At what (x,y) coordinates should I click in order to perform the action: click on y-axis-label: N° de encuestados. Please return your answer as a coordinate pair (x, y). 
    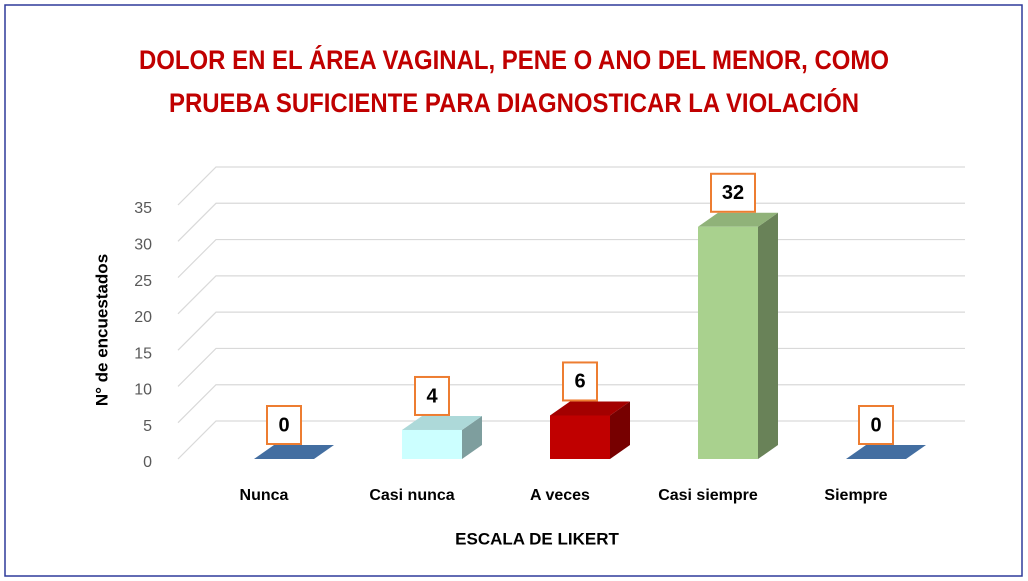
    Looking at the image, I should click on (101, 330).